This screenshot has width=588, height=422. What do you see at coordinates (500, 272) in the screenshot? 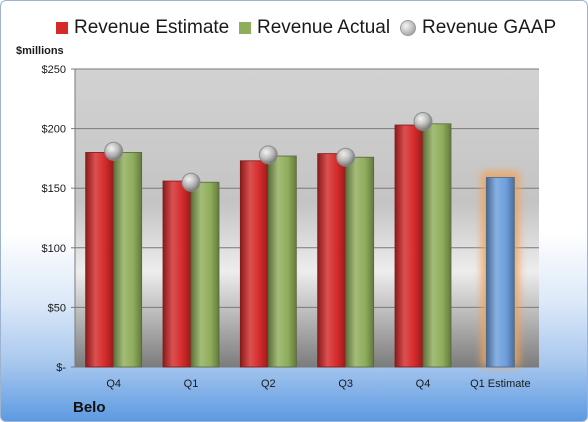
I see `bar-revenue-forecast` at bounding box center [500, 272].